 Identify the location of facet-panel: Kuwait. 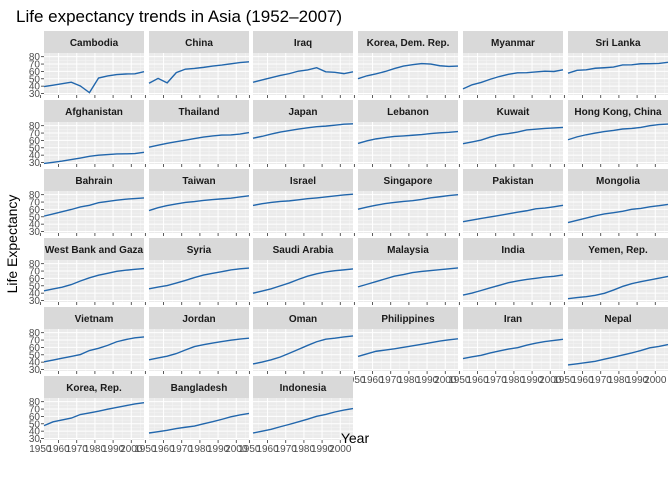
(511, 133).